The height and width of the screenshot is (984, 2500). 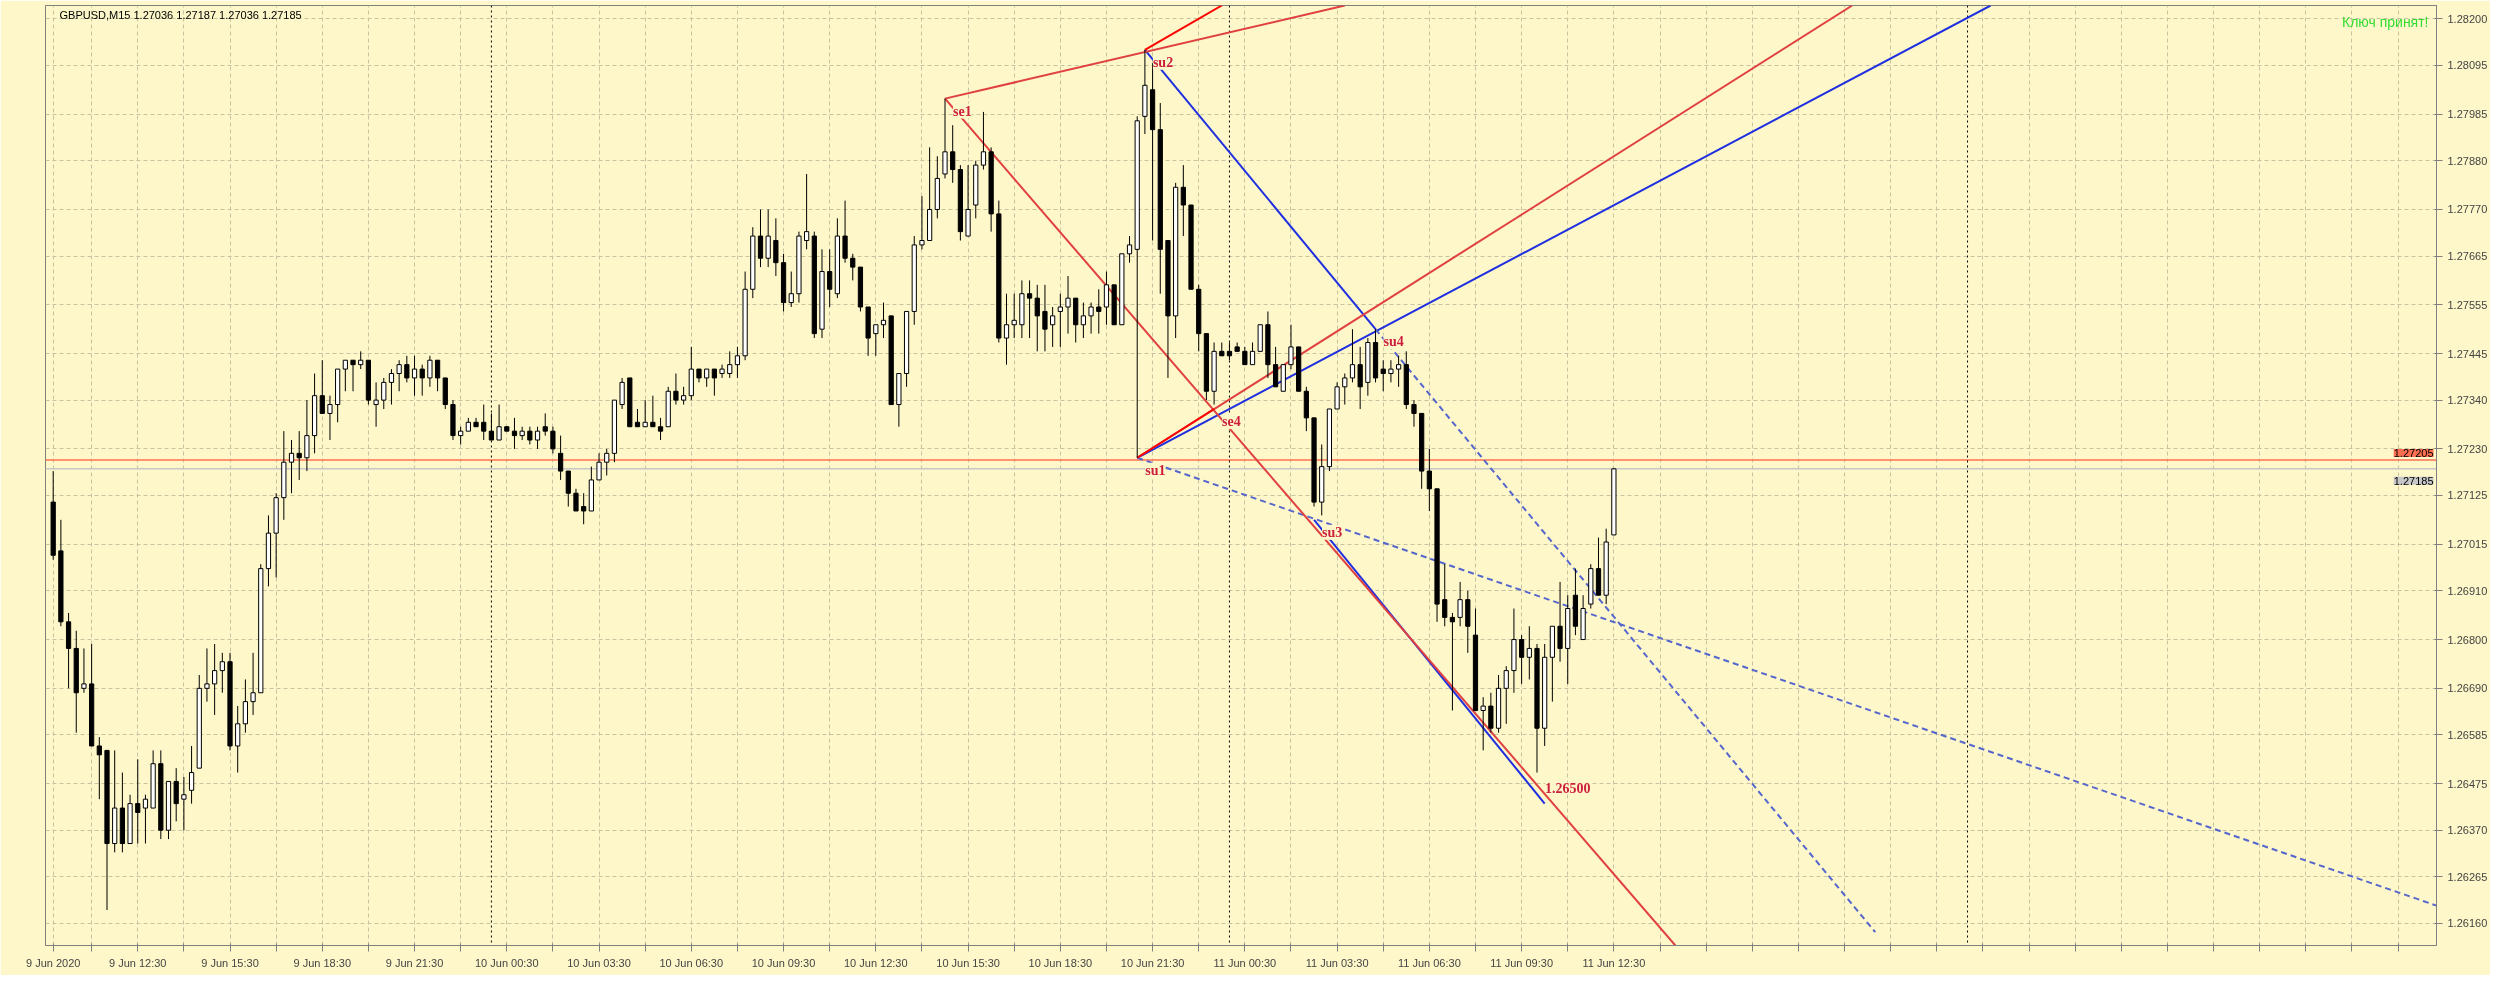 I want to click on y-tick-label: 1.27230, so click(x=2467, y=448).